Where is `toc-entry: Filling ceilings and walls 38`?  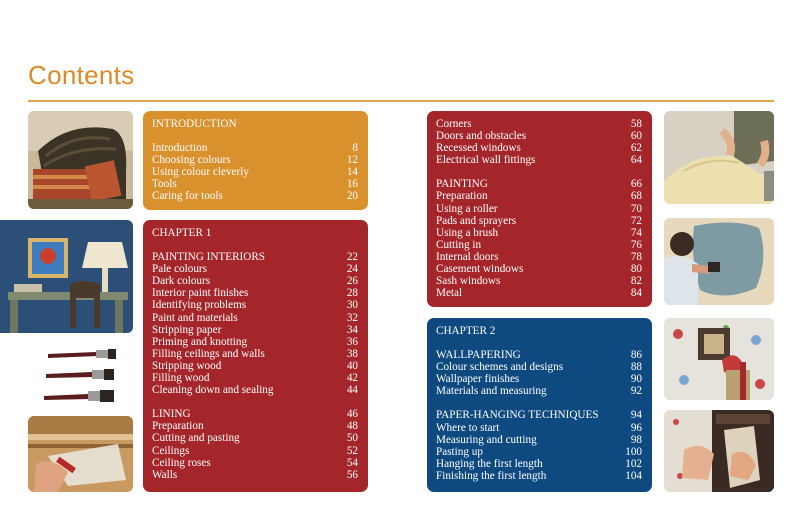 toc-entry: Filling ceilings and walls 38 is located at coordinates (255, 353).